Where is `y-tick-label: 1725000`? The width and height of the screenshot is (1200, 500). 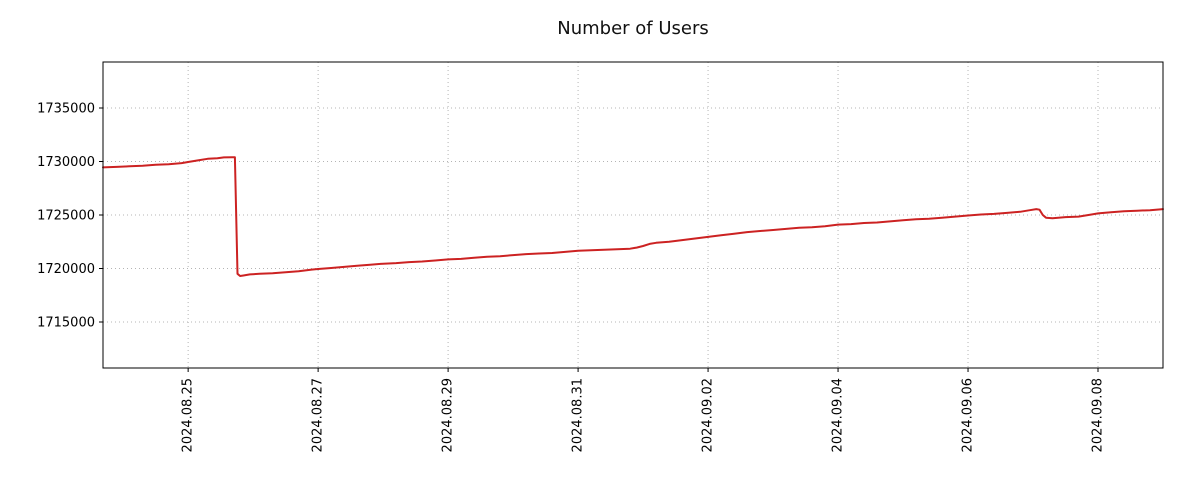
y-tick-label: 1725000 is located at coordinates (66, 216).